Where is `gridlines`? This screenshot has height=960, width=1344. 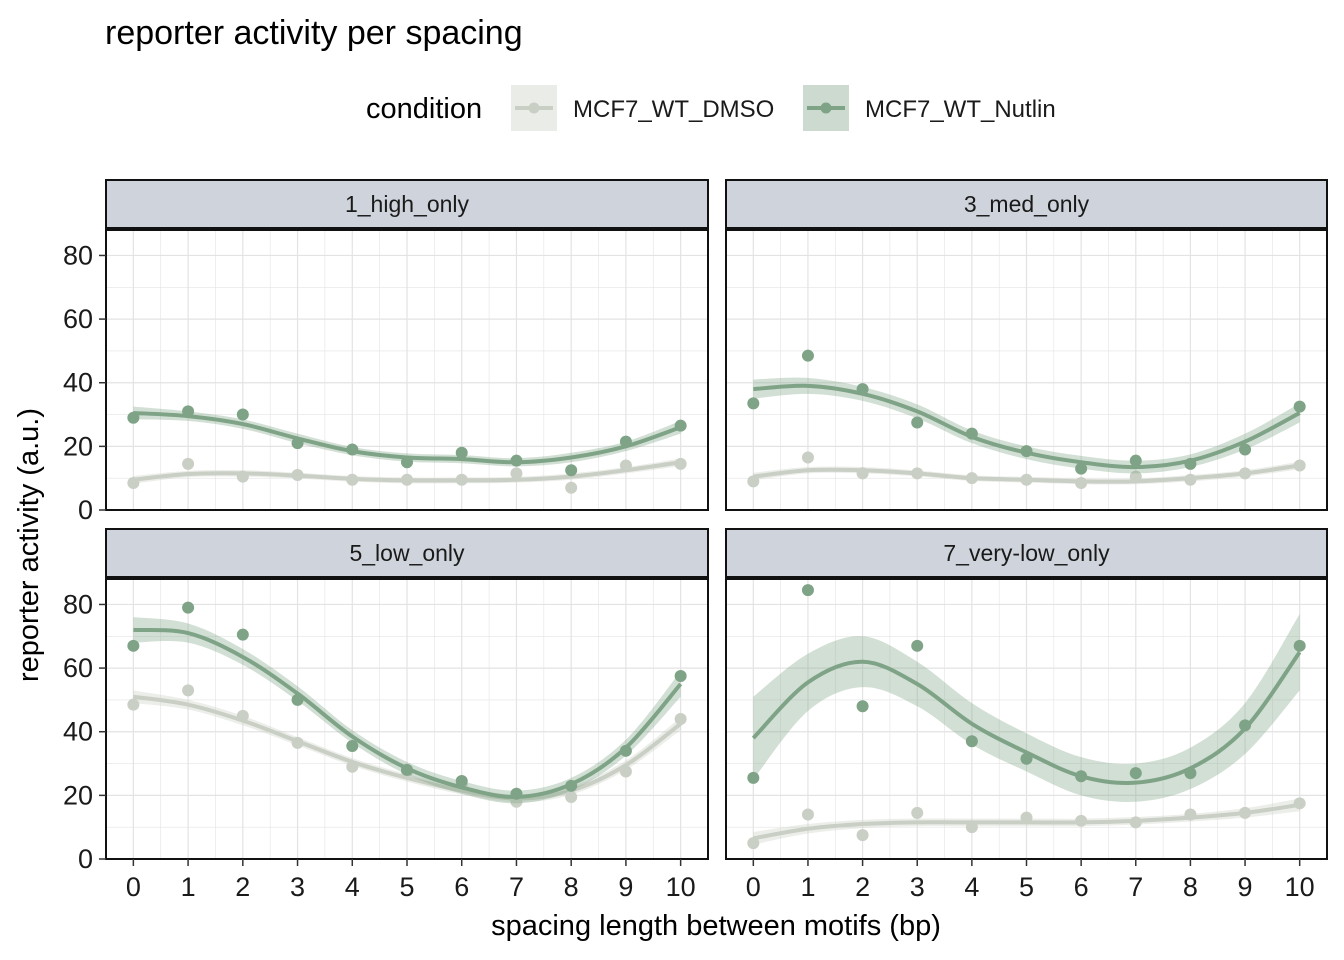
gridlines is located at coordinates (407, 370).